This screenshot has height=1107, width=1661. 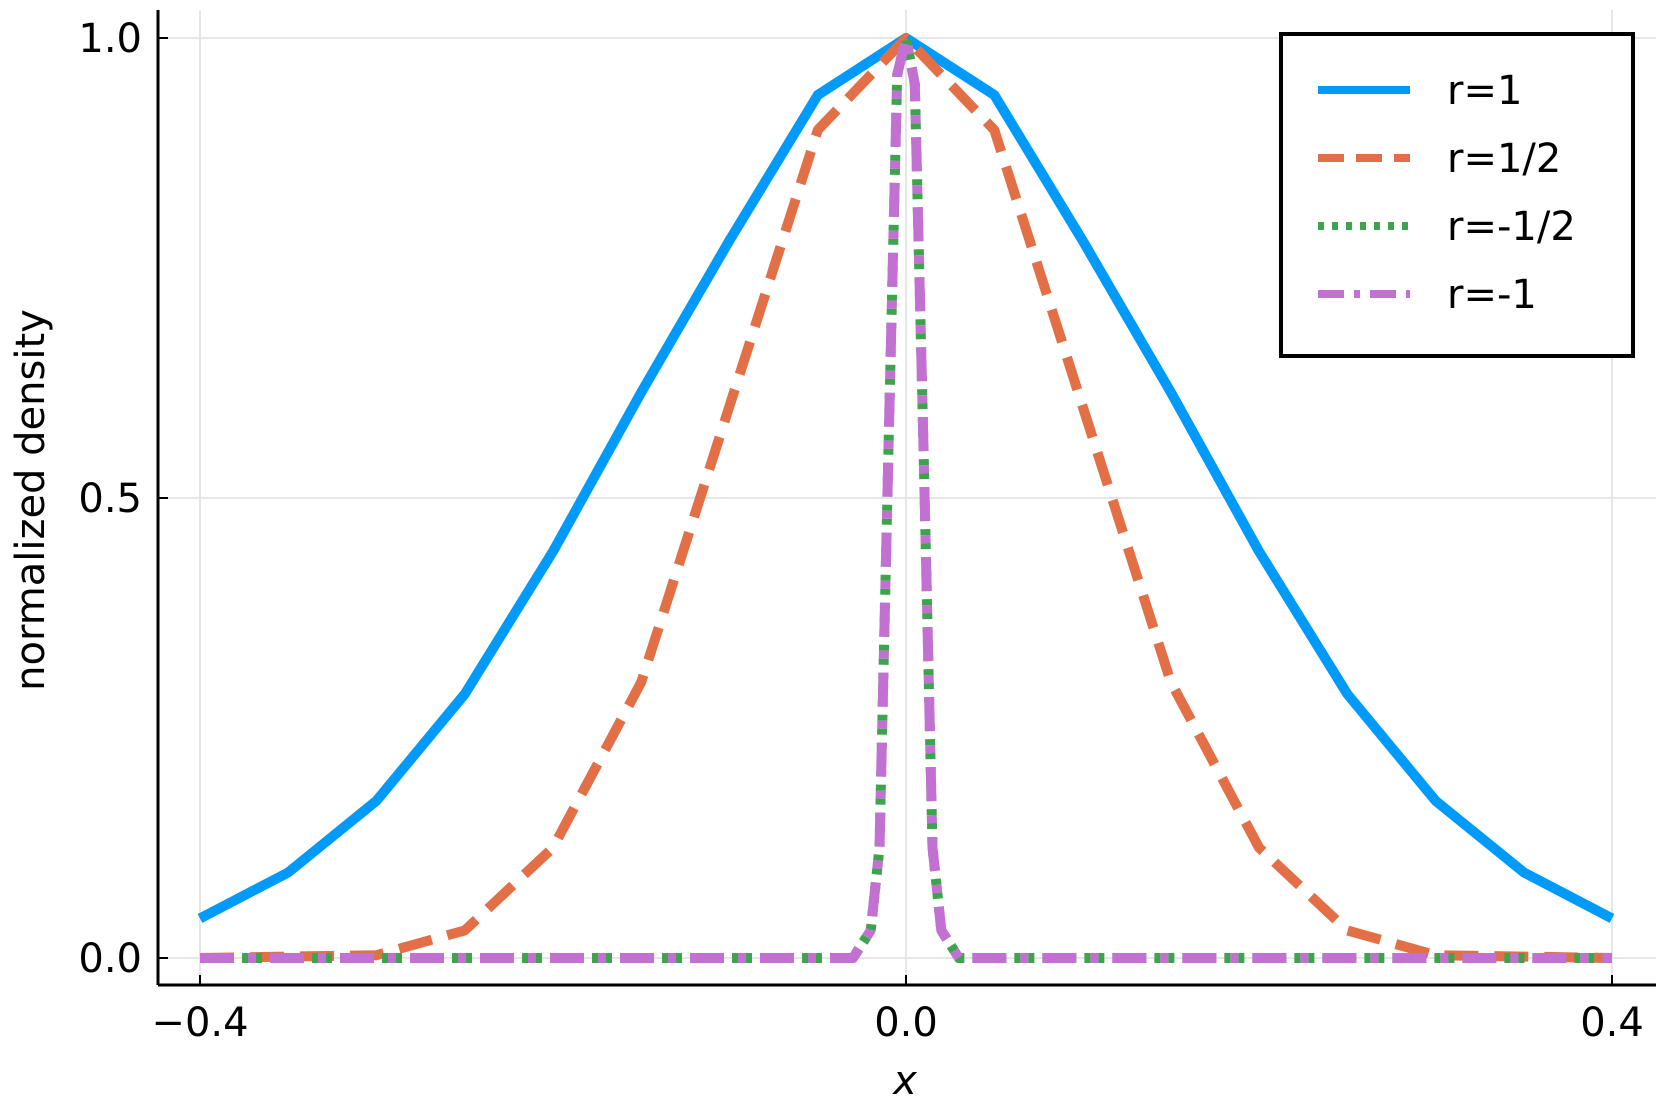 I want to click on y-tick-label: 0.0, so click(x=110, y=959).